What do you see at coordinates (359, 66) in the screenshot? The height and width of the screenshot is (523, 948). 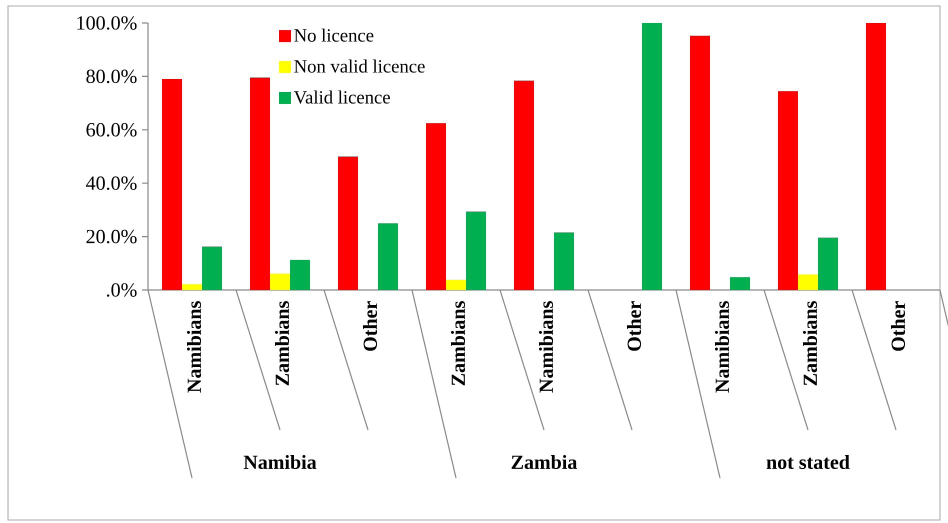 I see `legend-label: Non valid licence` at bounding box center [359, 66].